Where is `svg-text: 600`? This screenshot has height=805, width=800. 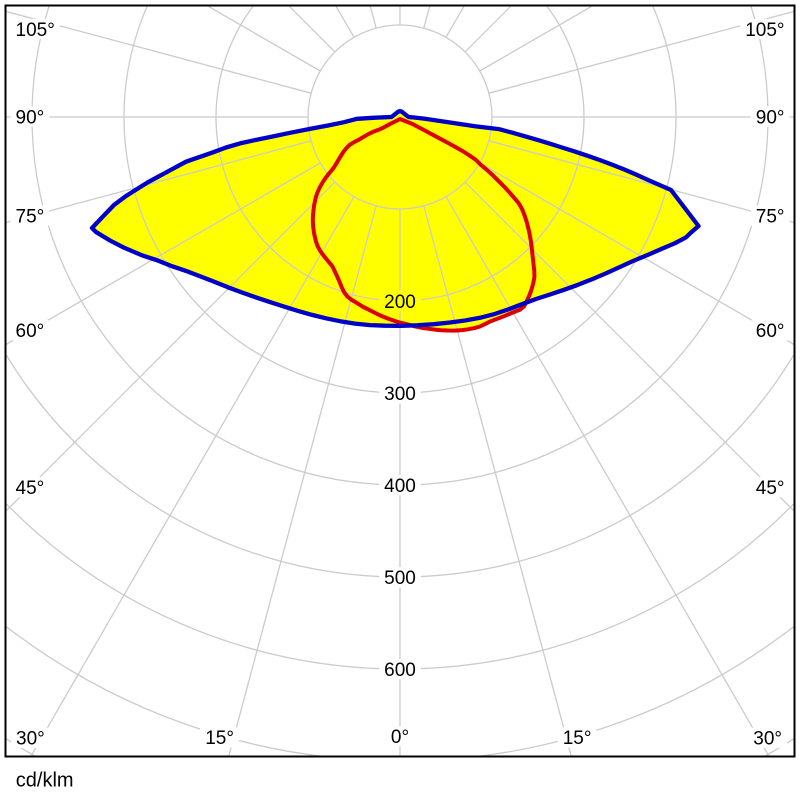 svg-text: 600 is located at coordinates (400, 670).